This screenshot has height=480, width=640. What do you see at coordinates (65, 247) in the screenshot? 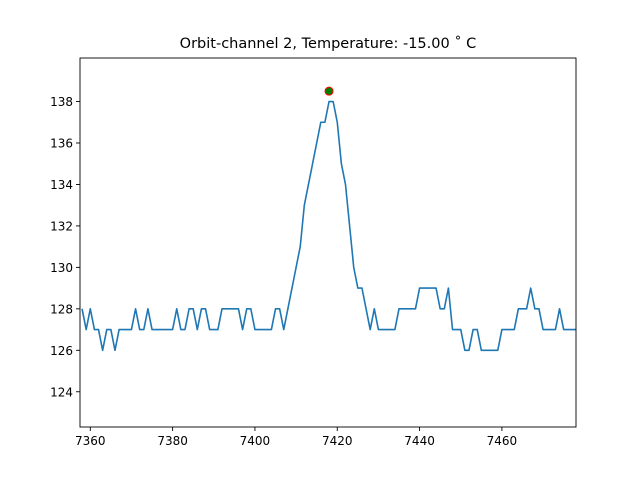
I see `y-axis-ticks: 124 126 128 130 132 134 136 138` at bounding box center [65, 247].